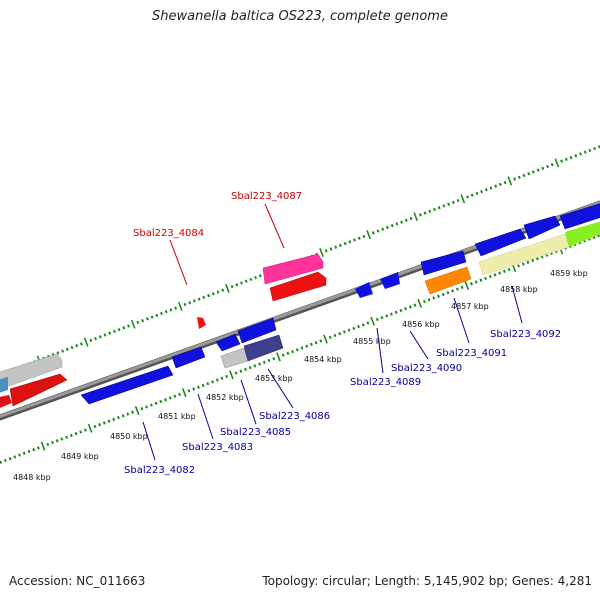  Describe the element at coordinates (234, 358) in the screenshot. I see `gene-sbal223-4085-grey` at that location.